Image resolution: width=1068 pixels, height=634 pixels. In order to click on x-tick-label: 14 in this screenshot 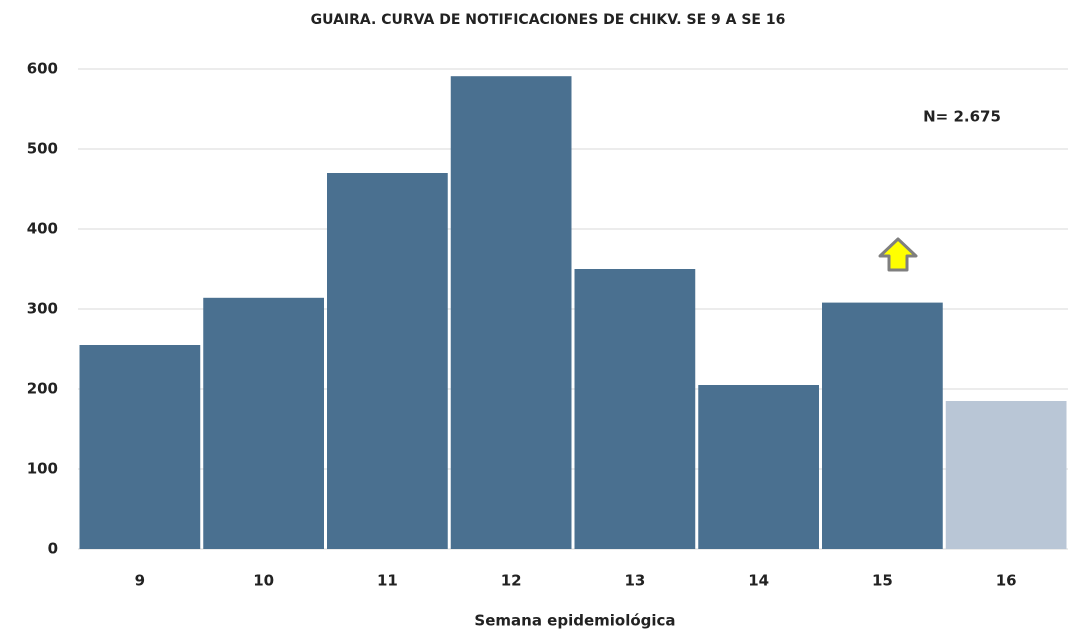, I will do `click(758, 581)`.